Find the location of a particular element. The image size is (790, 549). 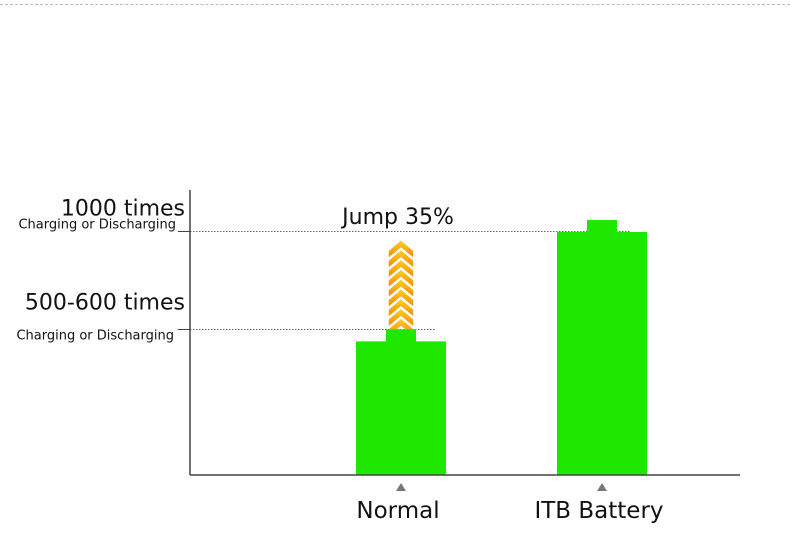

y-level-label-0: 500-600 times is located at coordinates (105, 303).